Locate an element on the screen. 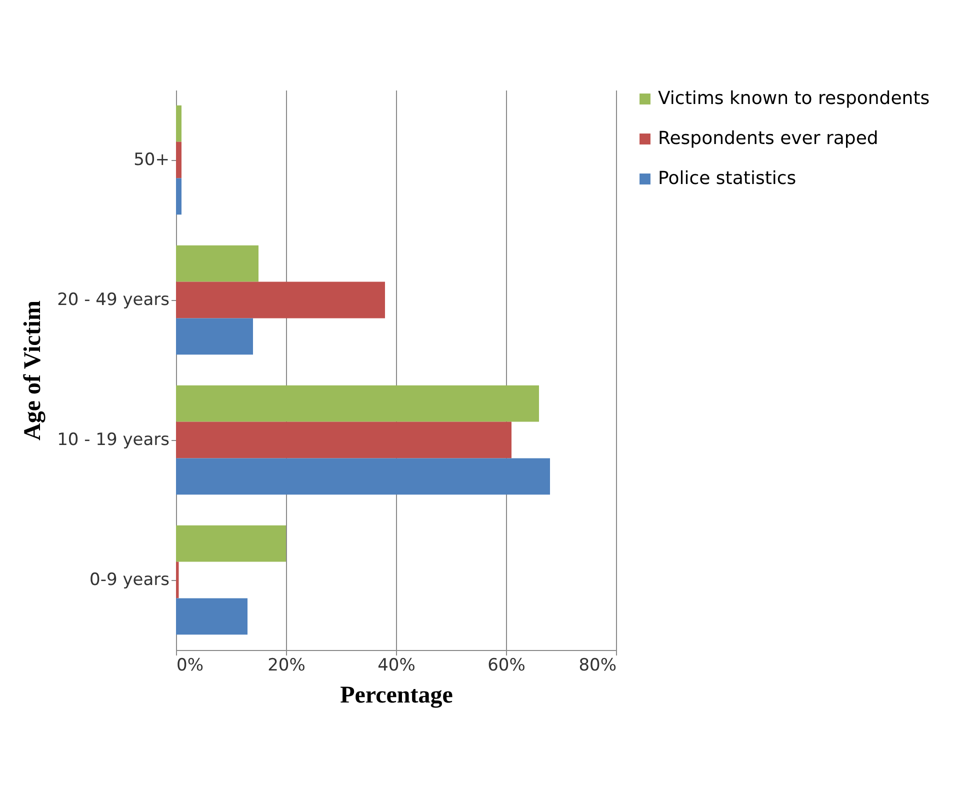 The height and width of the screenshot is (792, 958). x-tick-label: 60% is located at coordinates (507, 666).